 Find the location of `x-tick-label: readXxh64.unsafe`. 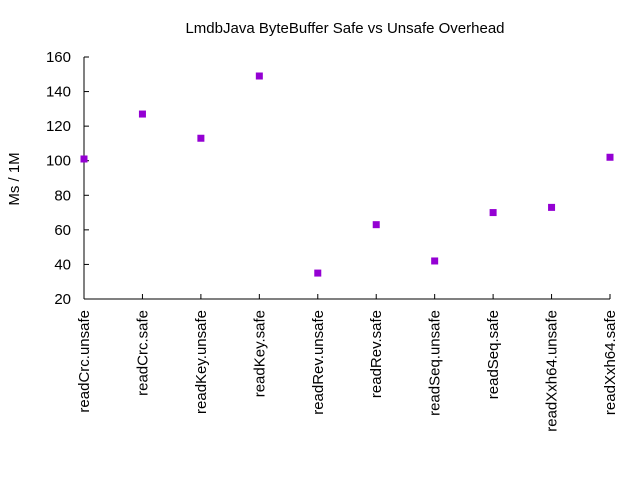

x-tick-label: readXxh64.unsafe is located at coordinates (552, 371).